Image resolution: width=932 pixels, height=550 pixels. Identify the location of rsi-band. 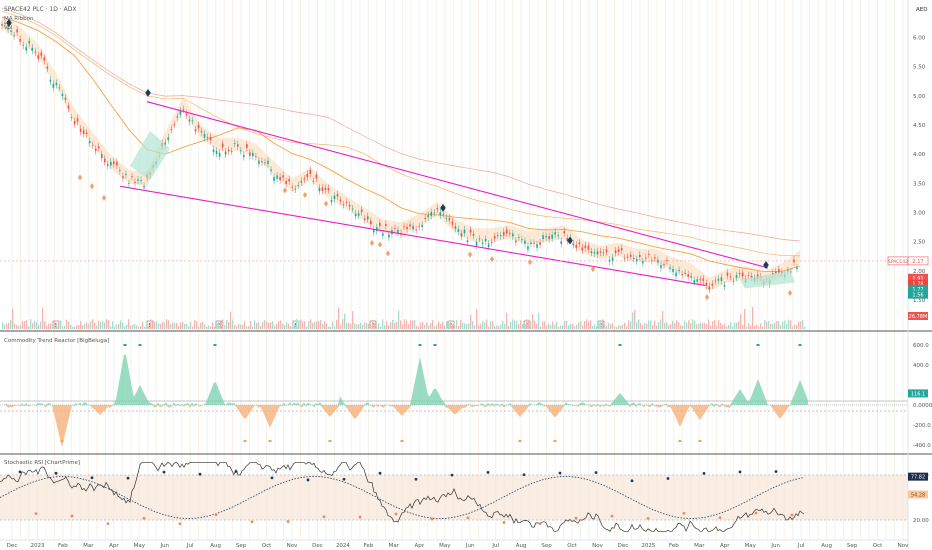
(454, 497).